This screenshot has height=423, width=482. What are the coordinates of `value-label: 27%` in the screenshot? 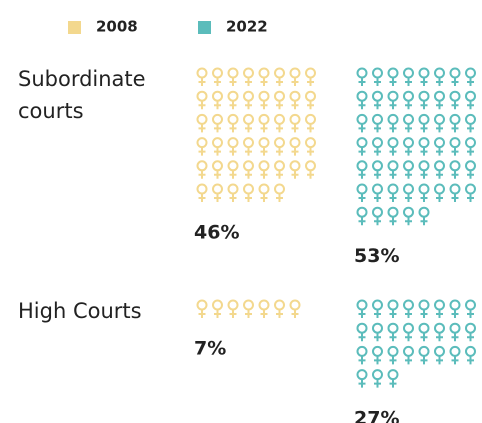 It's located at (376, 415).